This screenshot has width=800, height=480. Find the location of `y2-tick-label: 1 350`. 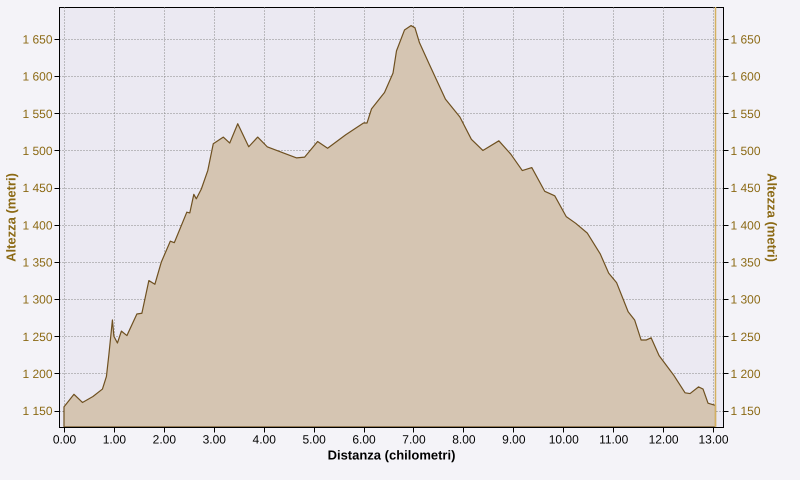

y2-tick-label: 1 350 is located at coordinates (745, 262).